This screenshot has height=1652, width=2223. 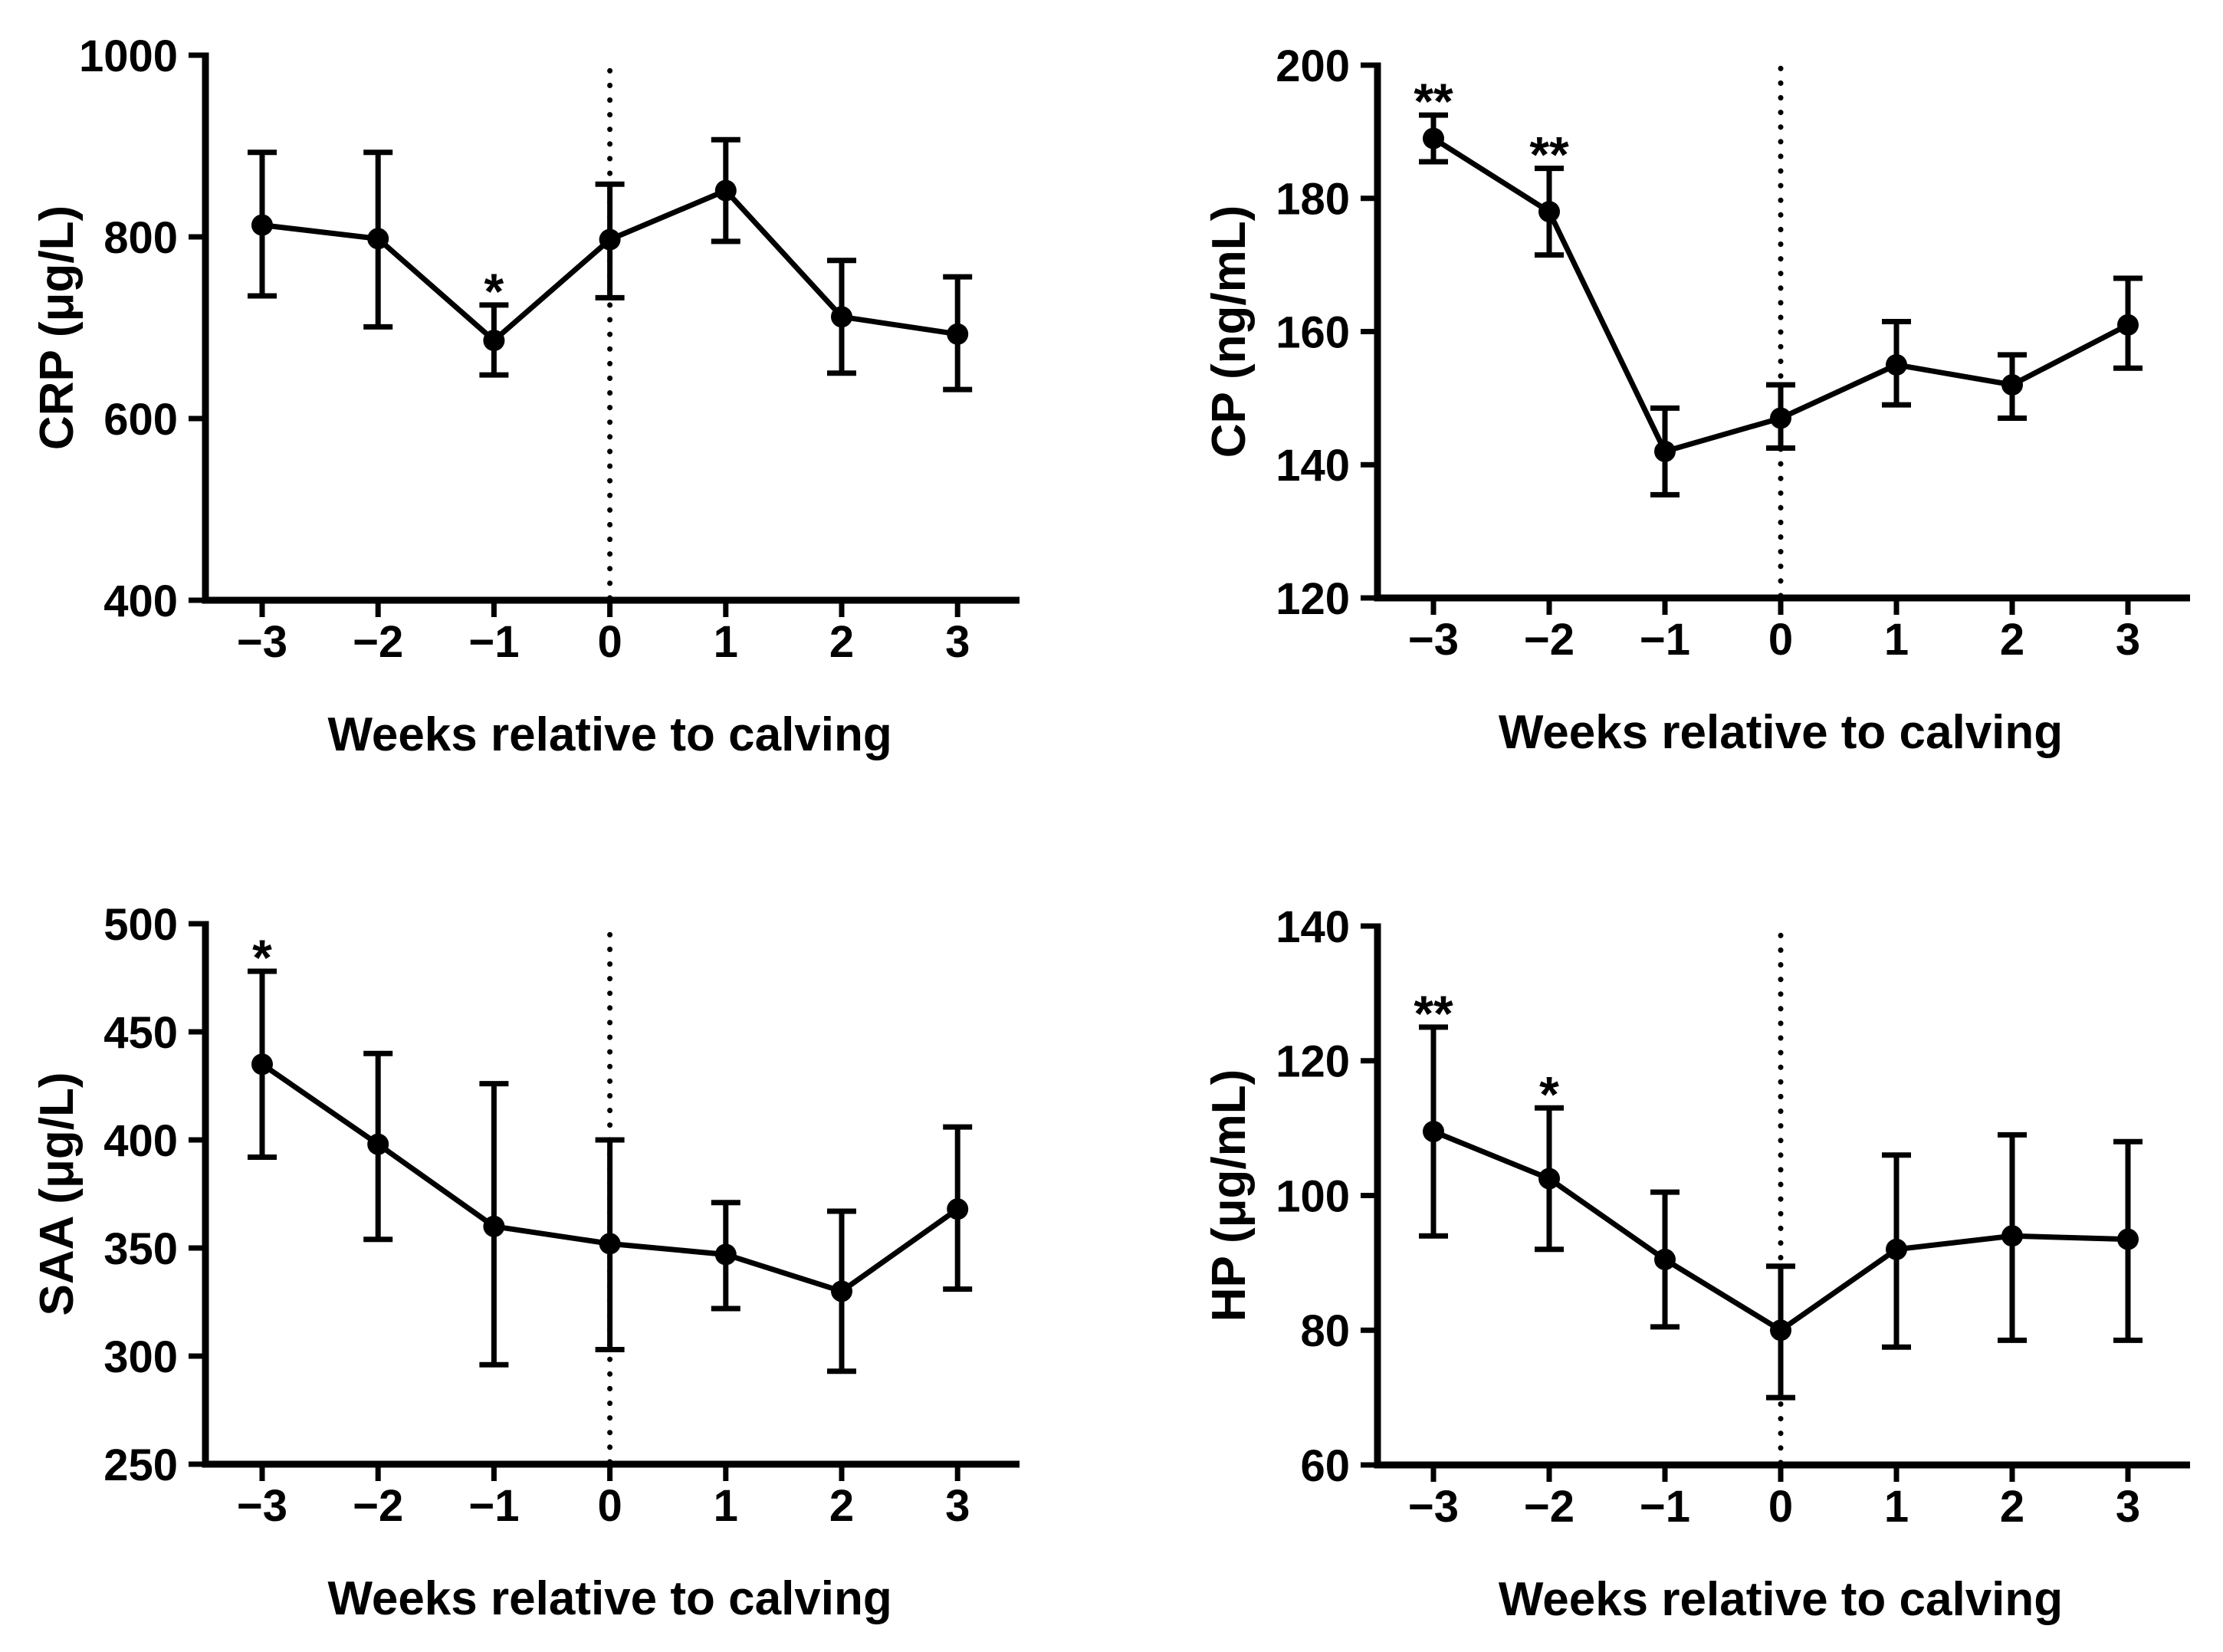 What do you see at coordinates (140, 1357) in the screenshot?
I see `y-tick-label: 300` at bounding box center [140, 1357].